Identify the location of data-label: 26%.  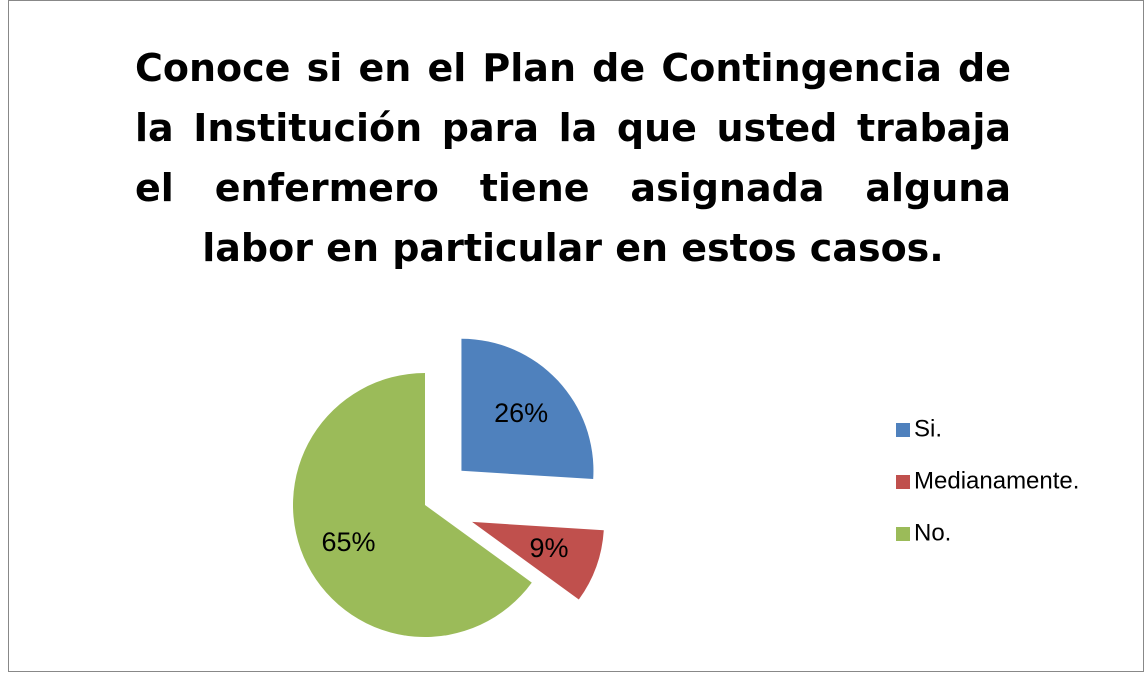
(521, 413).